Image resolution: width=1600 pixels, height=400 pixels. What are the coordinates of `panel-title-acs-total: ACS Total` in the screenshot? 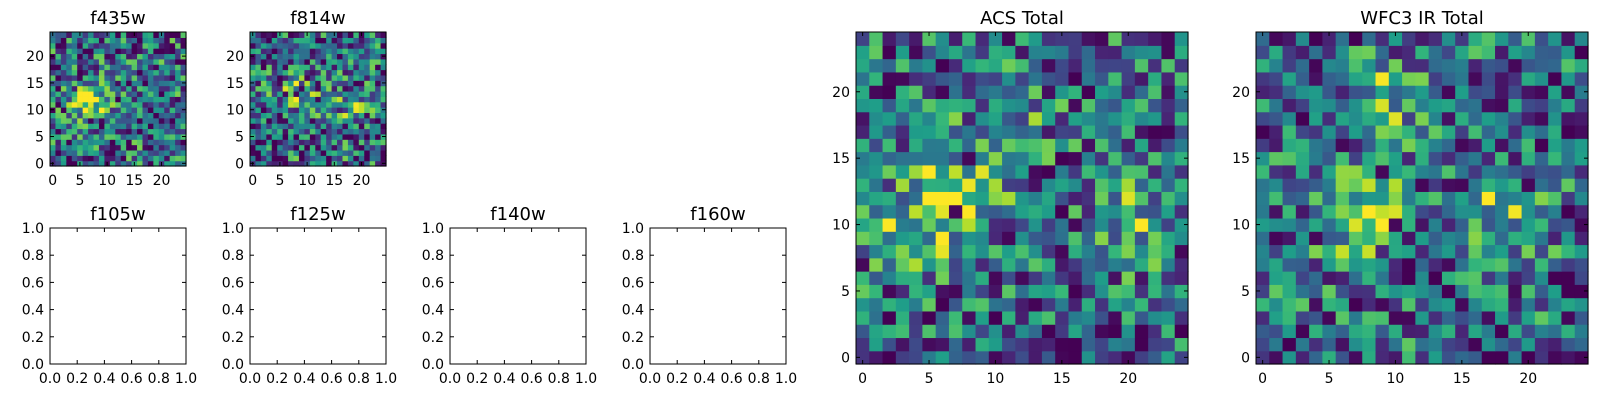 It's located at (1022, 18).